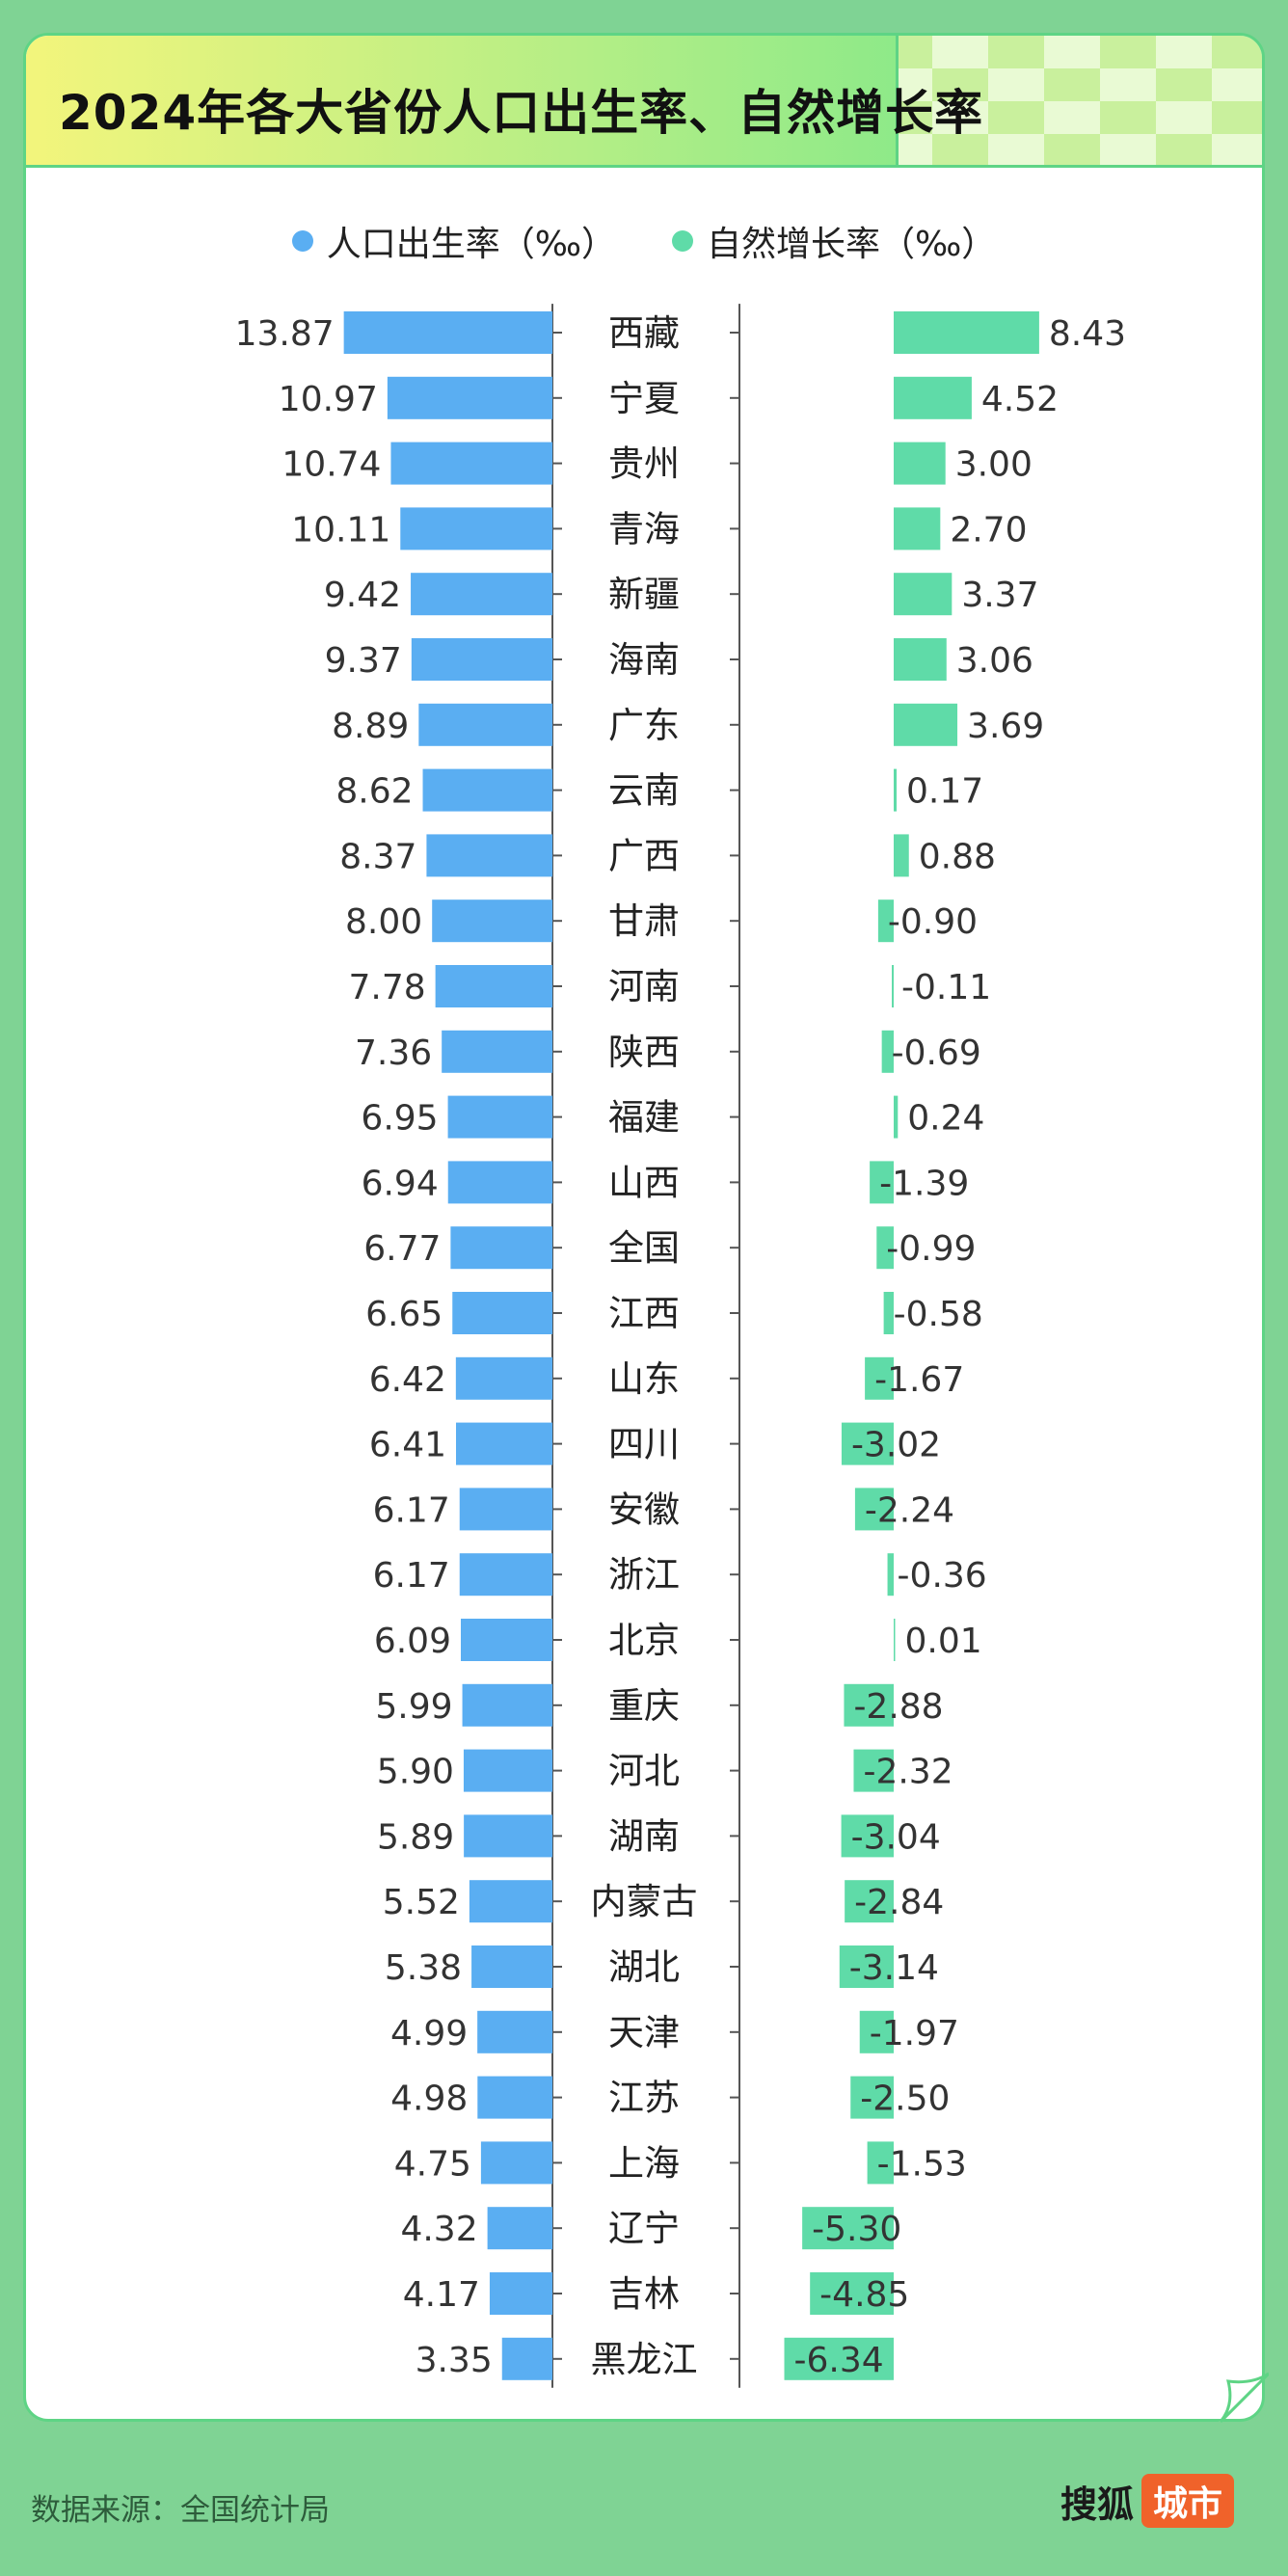 The height and width of the screenshot is (2576, 1288). What do you see at coordinates (995, 661) in the screenshot?
I see `natural-growth-value-label: 3.06` at bounding box center [995, 661].